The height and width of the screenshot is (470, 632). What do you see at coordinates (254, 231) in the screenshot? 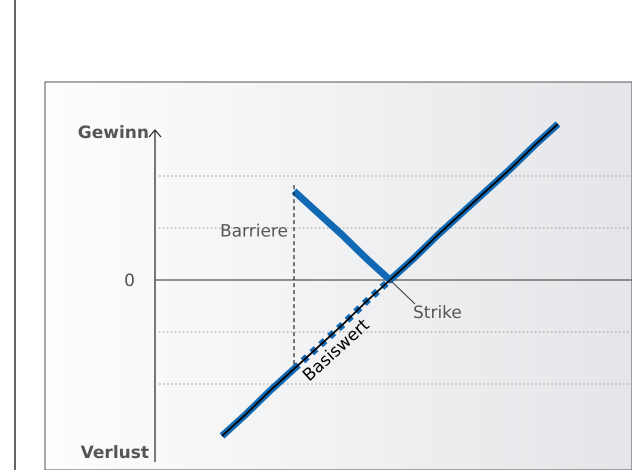
I see `annotation: Barriere` at bounding box center [254, 231].